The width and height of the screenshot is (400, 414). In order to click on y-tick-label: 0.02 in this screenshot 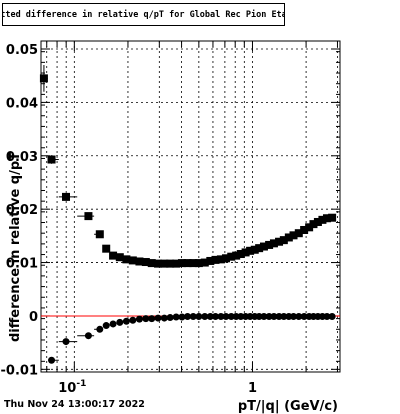, I will do `click(22, 210)`.